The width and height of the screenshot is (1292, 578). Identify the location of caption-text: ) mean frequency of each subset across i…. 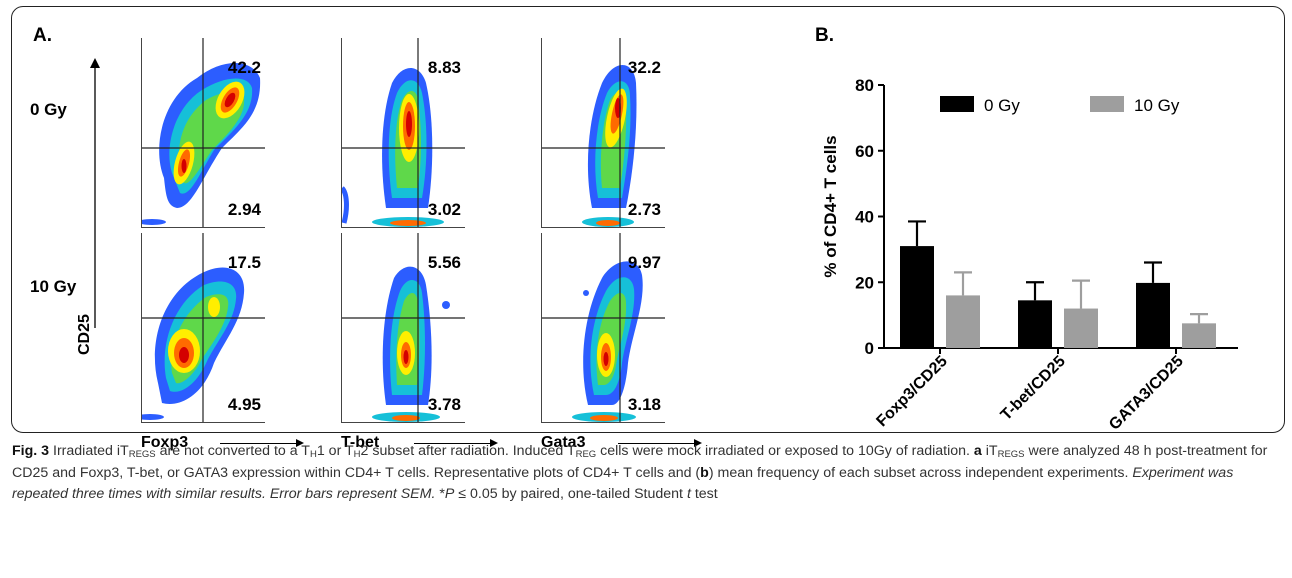
(920, 472).